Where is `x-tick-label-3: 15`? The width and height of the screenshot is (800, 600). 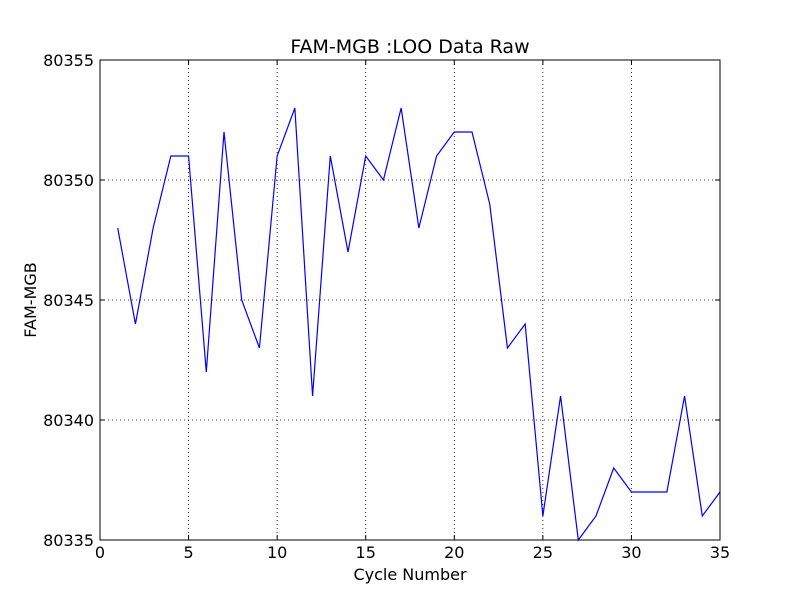 x-tick-label-3: 15 is located at coordinates (366, 552).